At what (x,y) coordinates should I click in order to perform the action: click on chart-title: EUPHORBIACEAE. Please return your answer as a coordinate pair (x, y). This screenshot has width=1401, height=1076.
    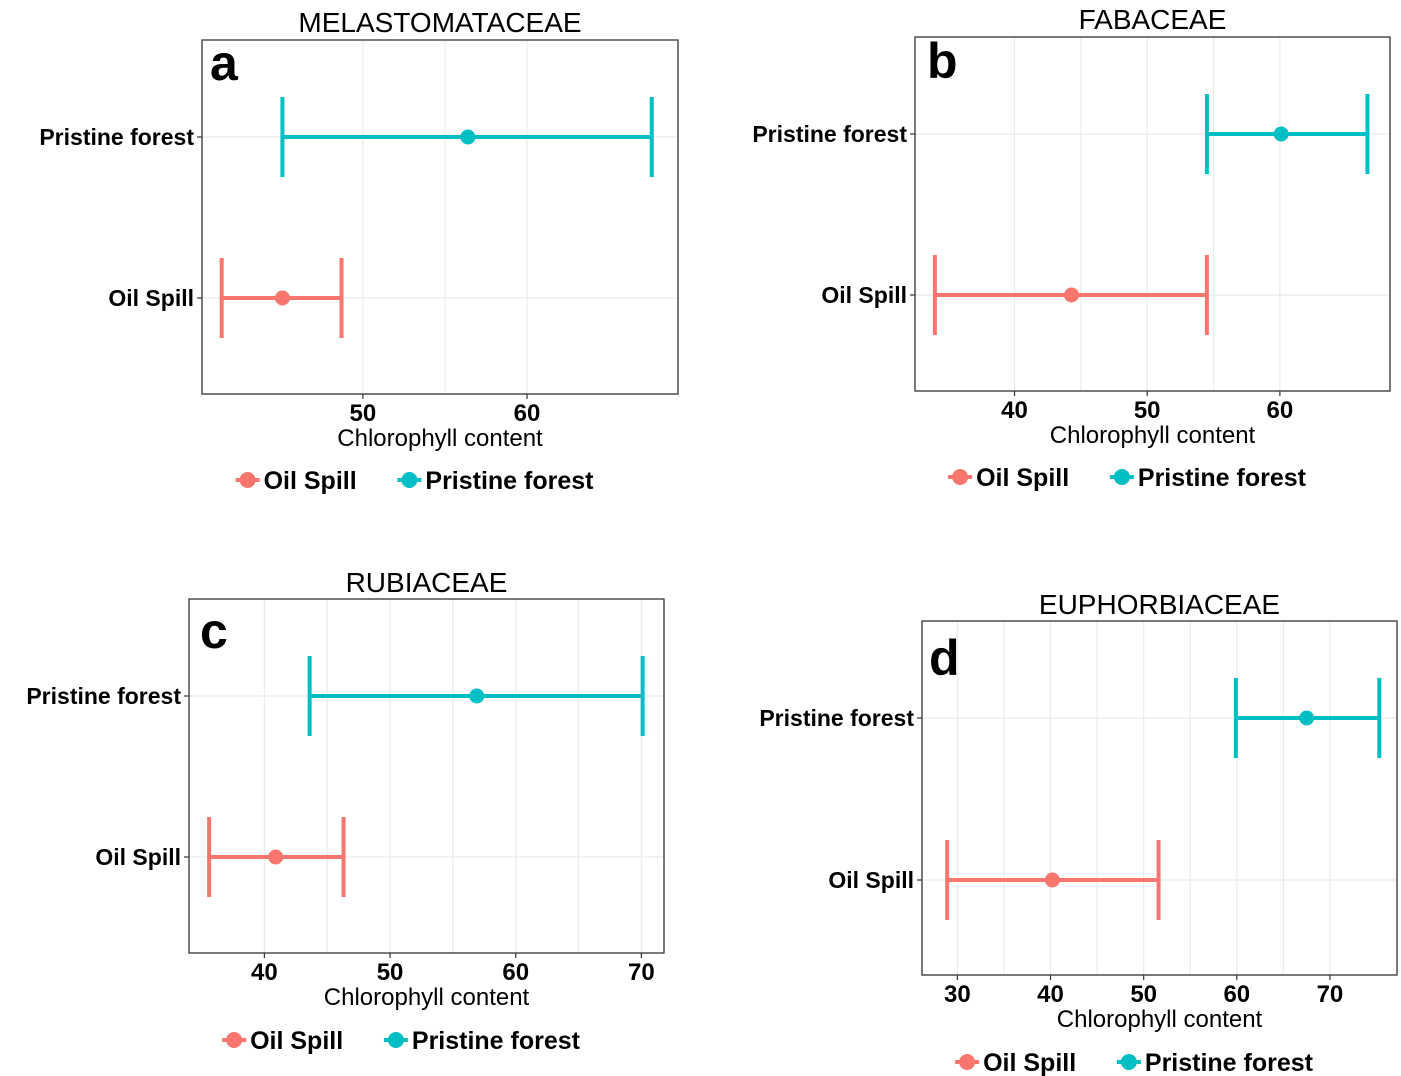
    Looking at the image, I should click on (1159, 604).